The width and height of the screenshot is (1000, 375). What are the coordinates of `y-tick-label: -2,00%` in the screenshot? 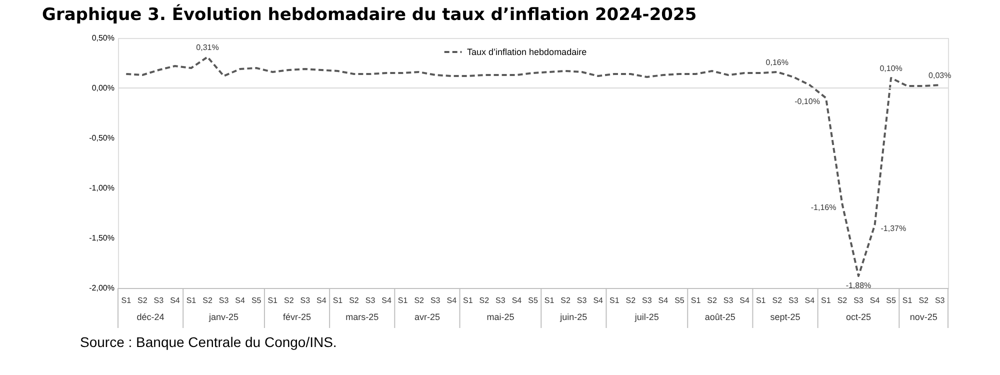 It's located at (101, 288).